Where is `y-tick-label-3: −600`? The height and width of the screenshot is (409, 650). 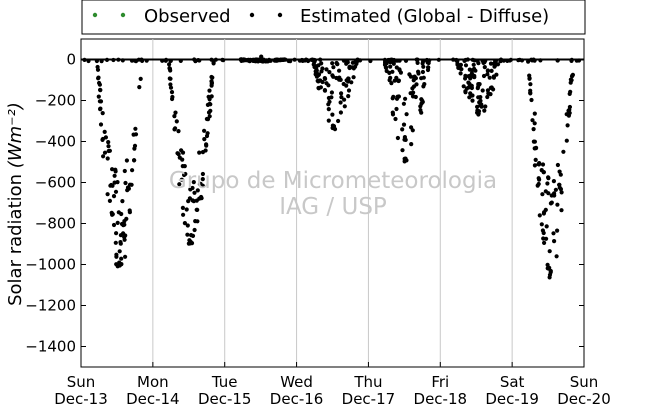
y-tick-label-3: −600 is located at coordinates (55, 183).